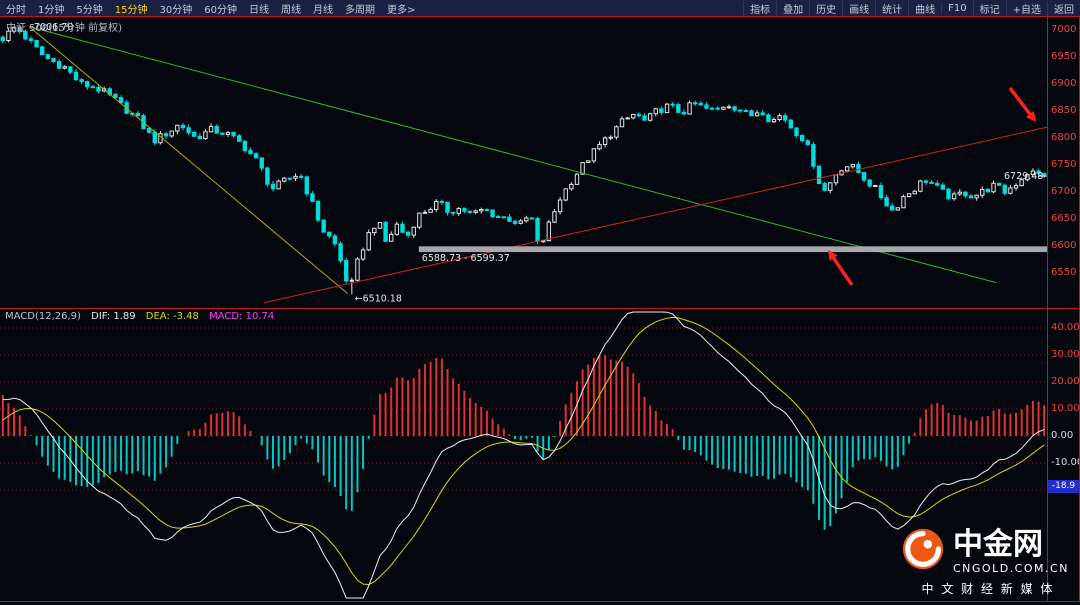  What do you see at coordinates (923, 551) in the screenshot?
I see `cngold-logo-icon` at bounding box center [923, 551].